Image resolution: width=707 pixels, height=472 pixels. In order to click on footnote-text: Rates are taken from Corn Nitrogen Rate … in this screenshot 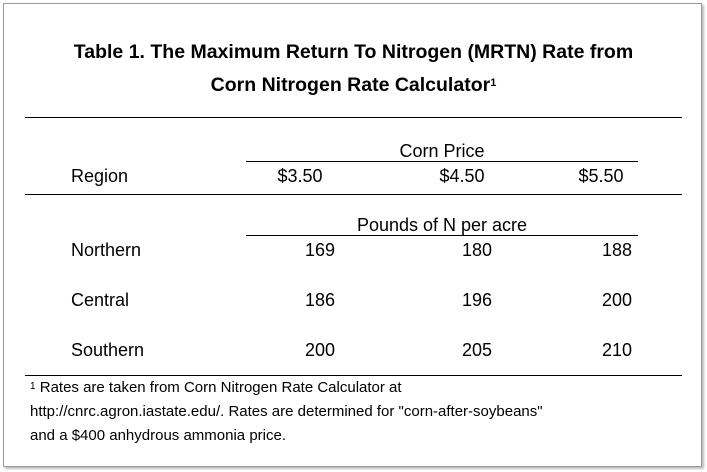, I will do `click(218, 387)`.